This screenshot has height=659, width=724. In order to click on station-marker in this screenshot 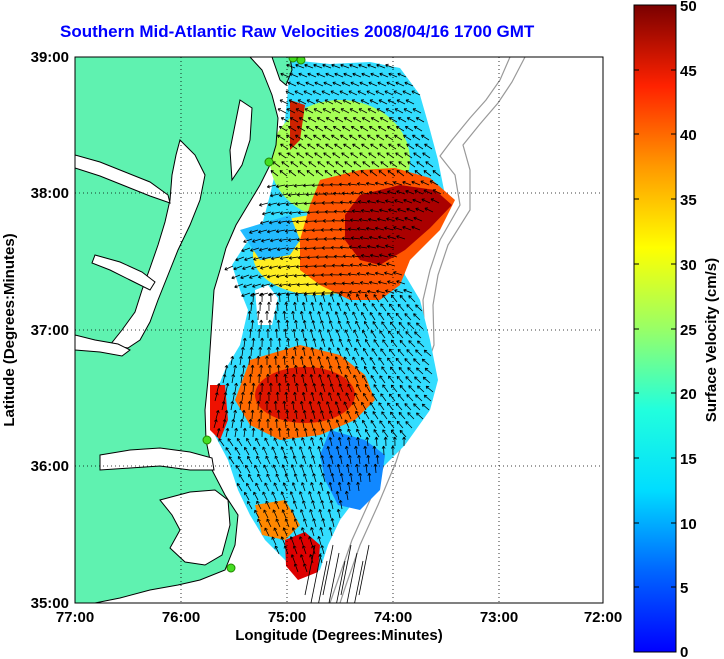, I will do `click(301, 61)`.